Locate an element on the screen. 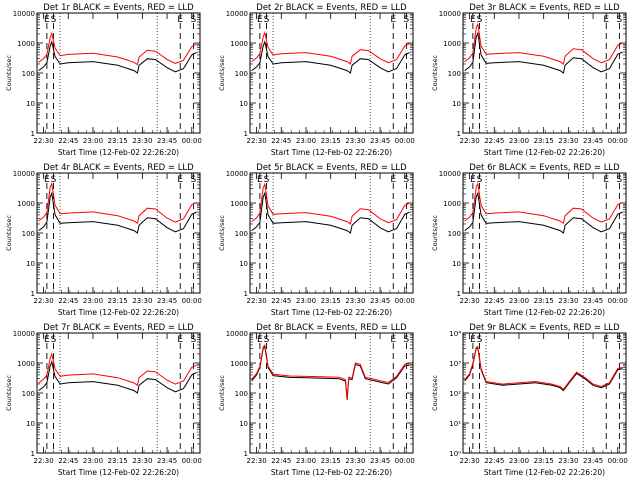 The width and height of the screenshot is (640, 480). y-tick-label: 10¹ is located at coordinates (455, 424).